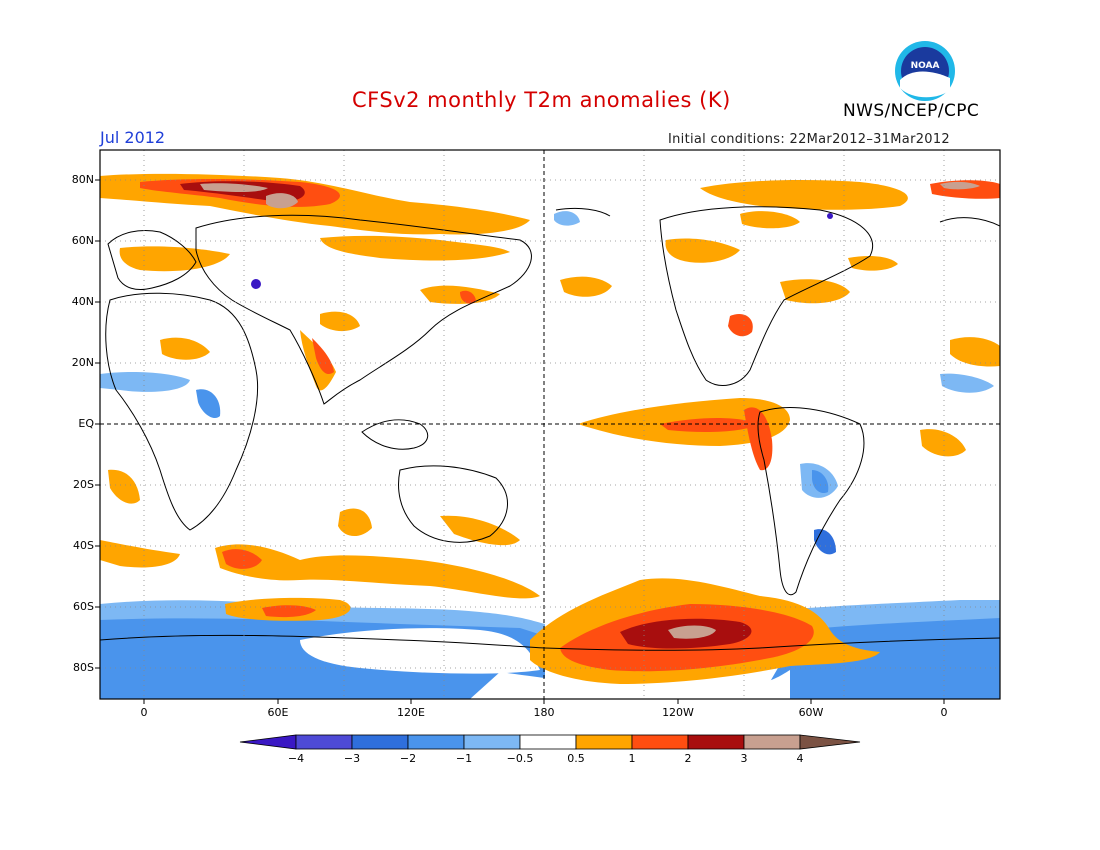 The width and height of the screenshot is (1100, 850). What do you see at coordinates (411, 712) in the screenshot?
I see `lon-label-120e: 120E` at bounding box center [411, 712].